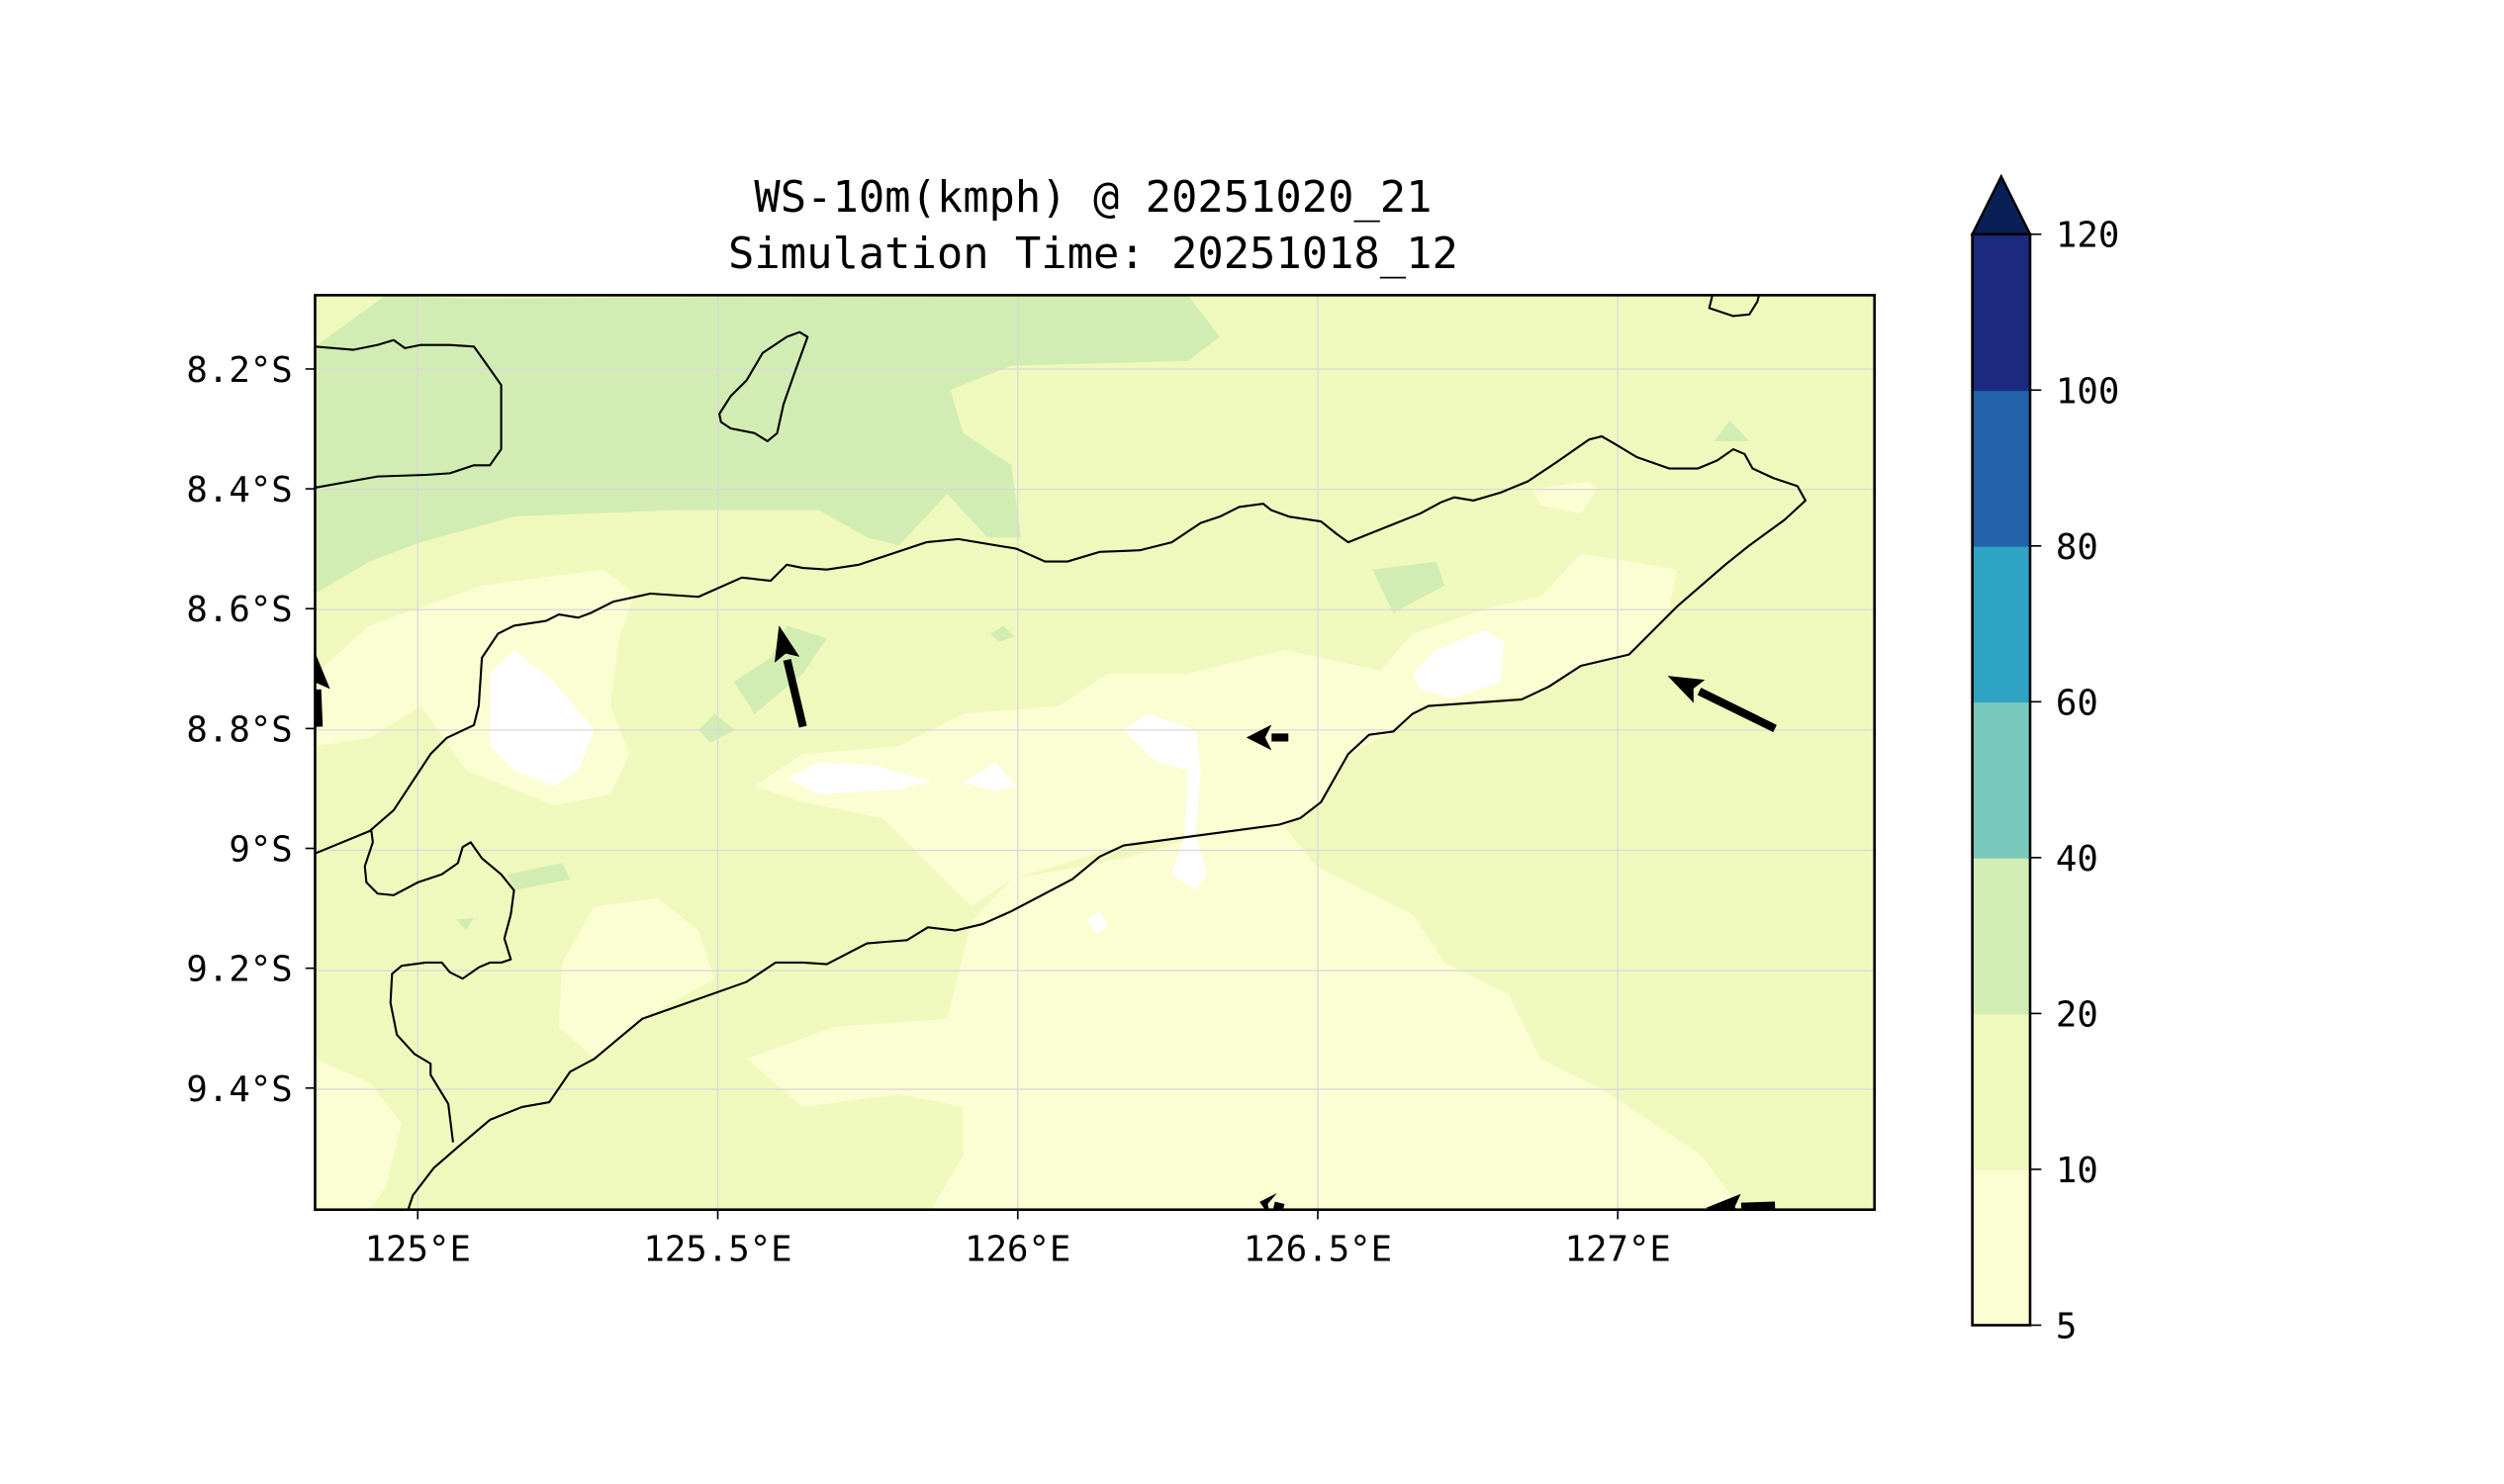  What do you see at coordinates (439, 986) in the screenshot?
I see `border-line` at bounding box center [439, 986].